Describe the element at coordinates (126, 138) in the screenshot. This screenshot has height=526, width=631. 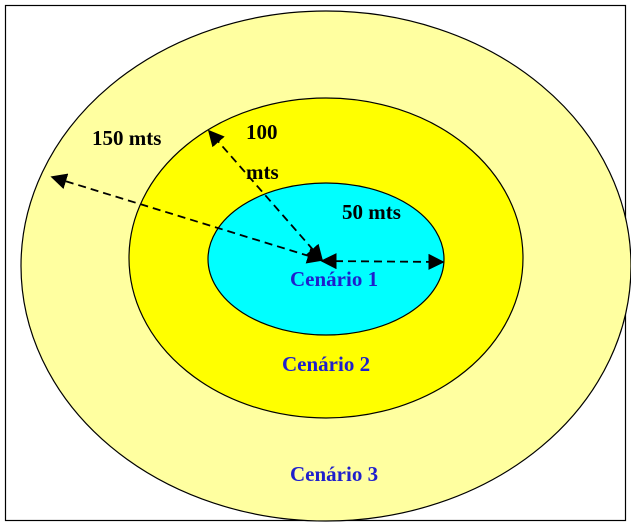
I see `radius-label-150: 150 mts` at that location.